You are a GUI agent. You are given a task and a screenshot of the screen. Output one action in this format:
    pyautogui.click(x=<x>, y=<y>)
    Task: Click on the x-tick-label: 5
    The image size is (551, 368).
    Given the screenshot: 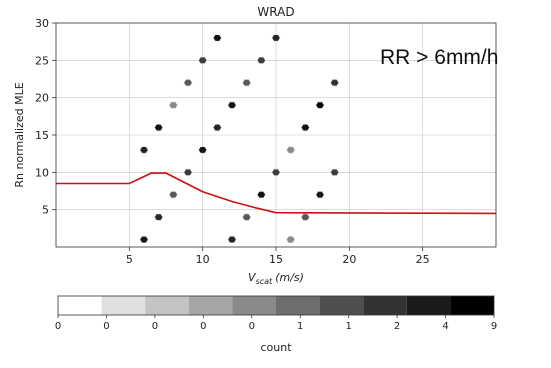 What is the action you would take?
    pyautogui.click(x=129, y=259)
    